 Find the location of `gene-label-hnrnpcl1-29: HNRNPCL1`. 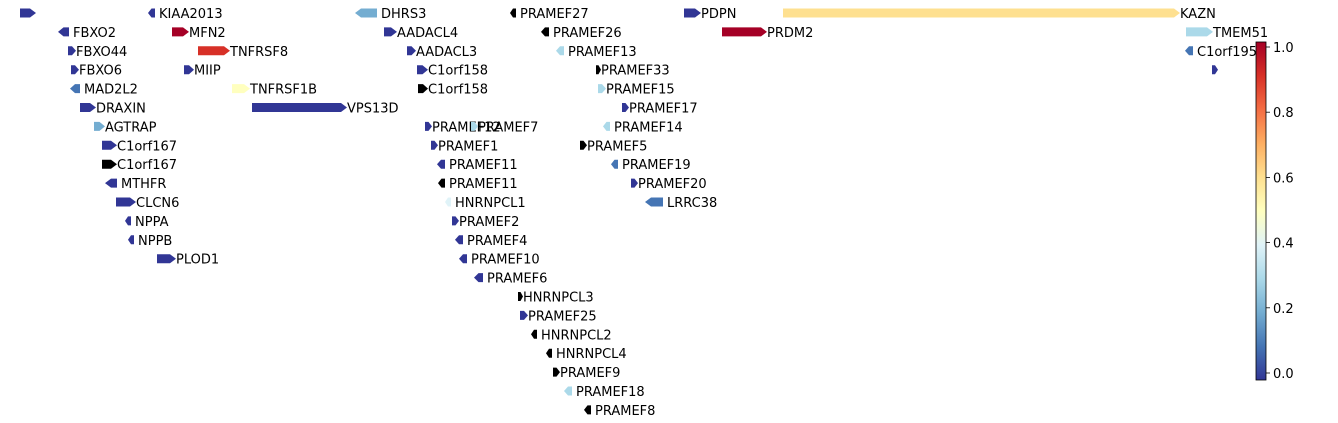

gene-label-hnrnpcl1-29: HNRNPCL1 is located at coordinates (490, 203).